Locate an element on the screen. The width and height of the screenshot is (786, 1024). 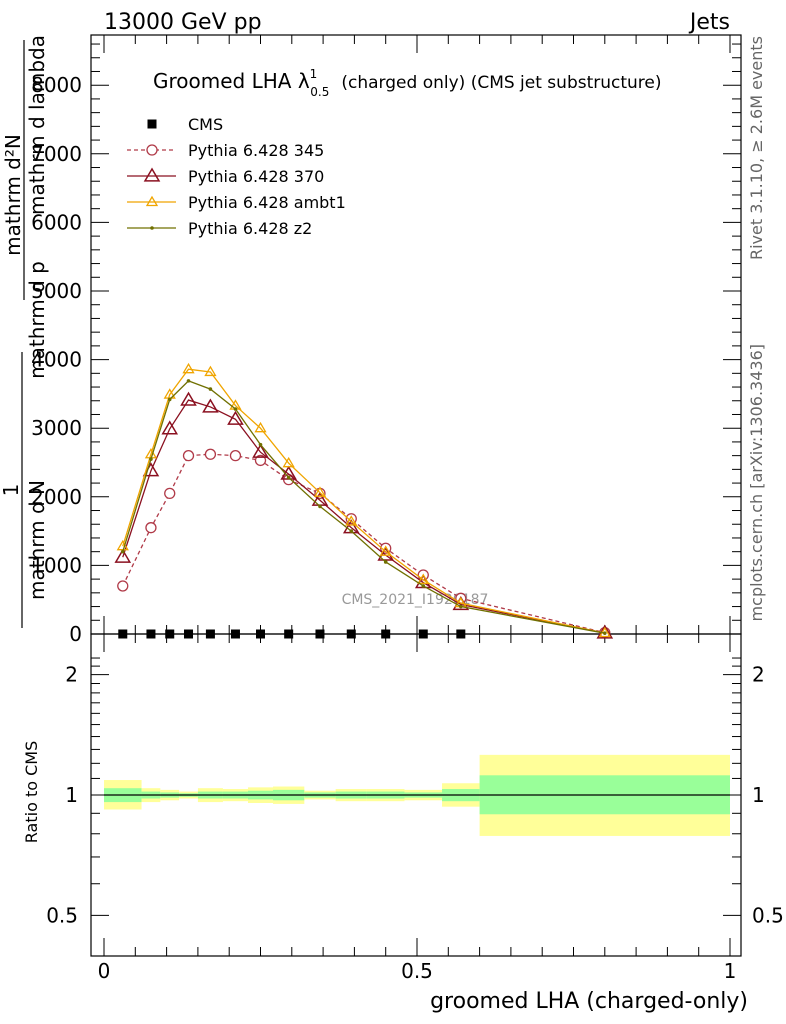
main-y-tick-labels: 0 1000 2000 3000 4000 5000 6000 7000 8000 is located at coordinates (56, 359).